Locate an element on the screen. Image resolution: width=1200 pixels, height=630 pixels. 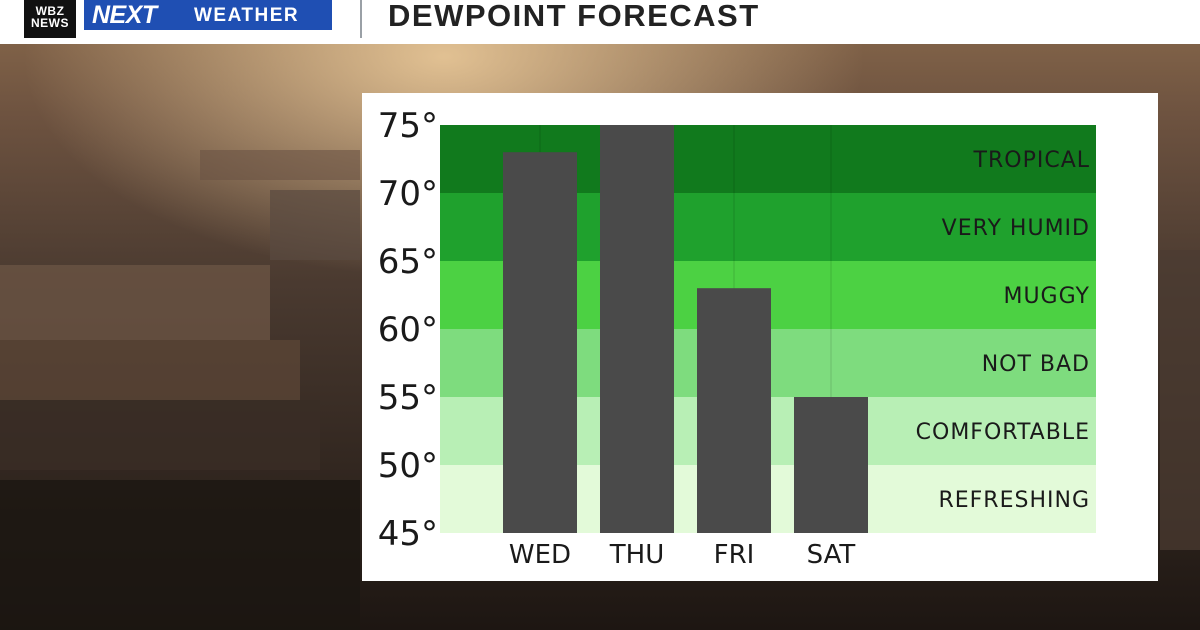
zone-label: REFRESHING is located at coordinates (1014, 500).